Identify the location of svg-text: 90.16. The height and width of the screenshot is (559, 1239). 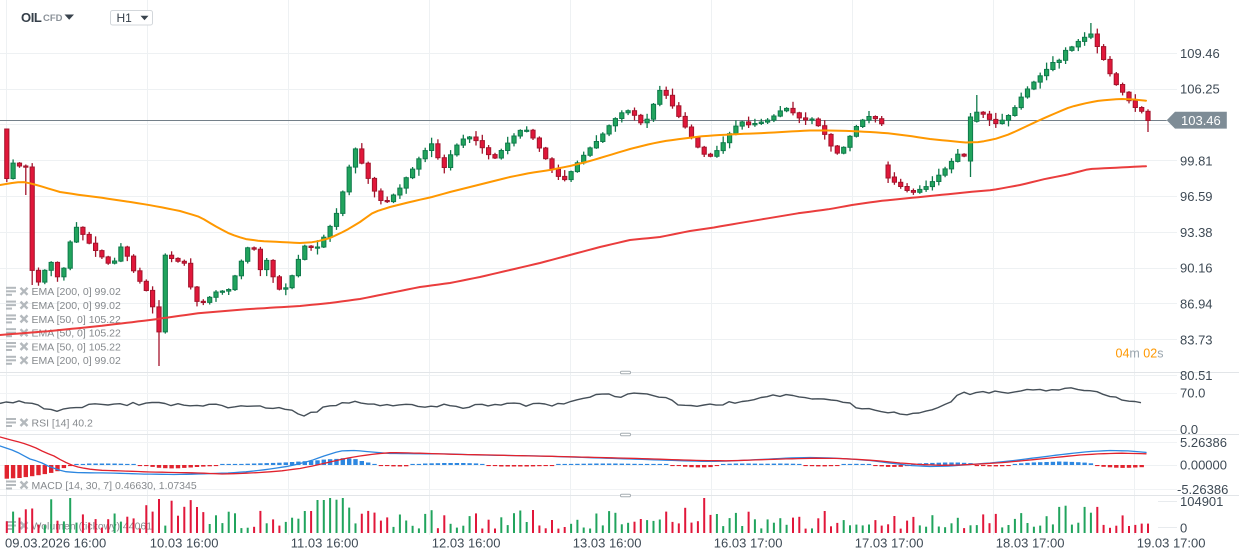
(1196, 268).